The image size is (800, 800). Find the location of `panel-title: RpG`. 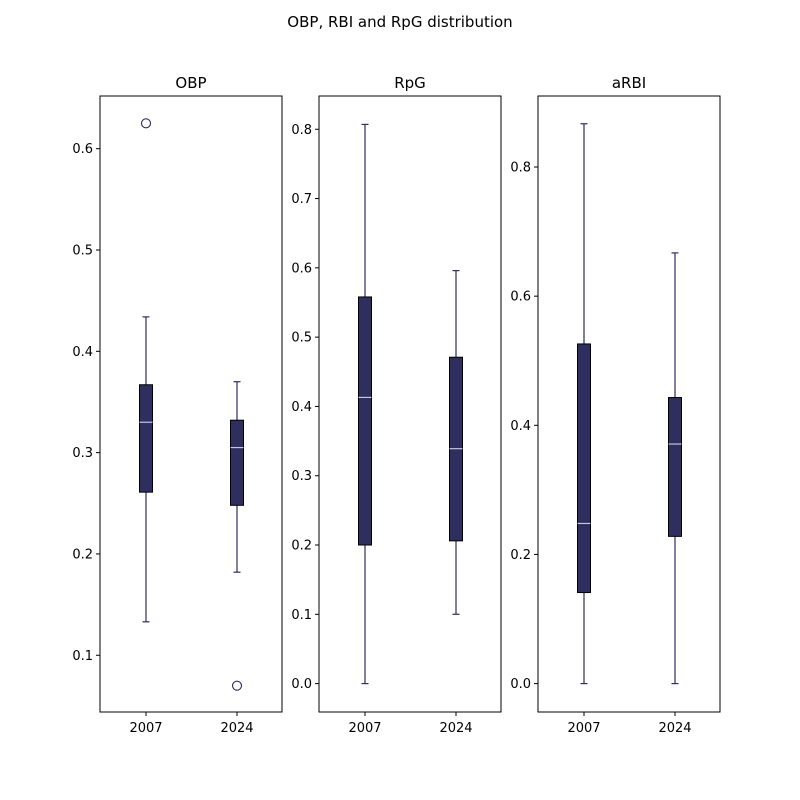

panel-title: RpG is located at coordinates (410, 83).